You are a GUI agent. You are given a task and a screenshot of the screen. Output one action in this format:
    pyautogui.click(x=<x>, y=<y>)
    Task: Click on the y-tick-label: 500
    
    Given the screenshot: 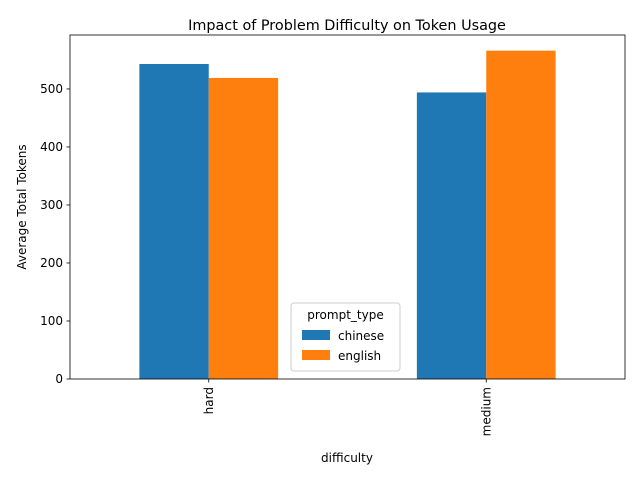 What is the action you would take?
    pyautogui.click(x=51, y=89)
    